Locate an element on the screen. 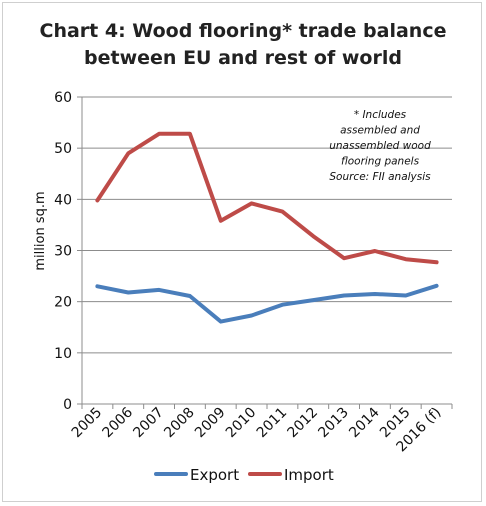 The image size is (486, 506). x-tick-label: 2005 is located at coordinates (87, 423).